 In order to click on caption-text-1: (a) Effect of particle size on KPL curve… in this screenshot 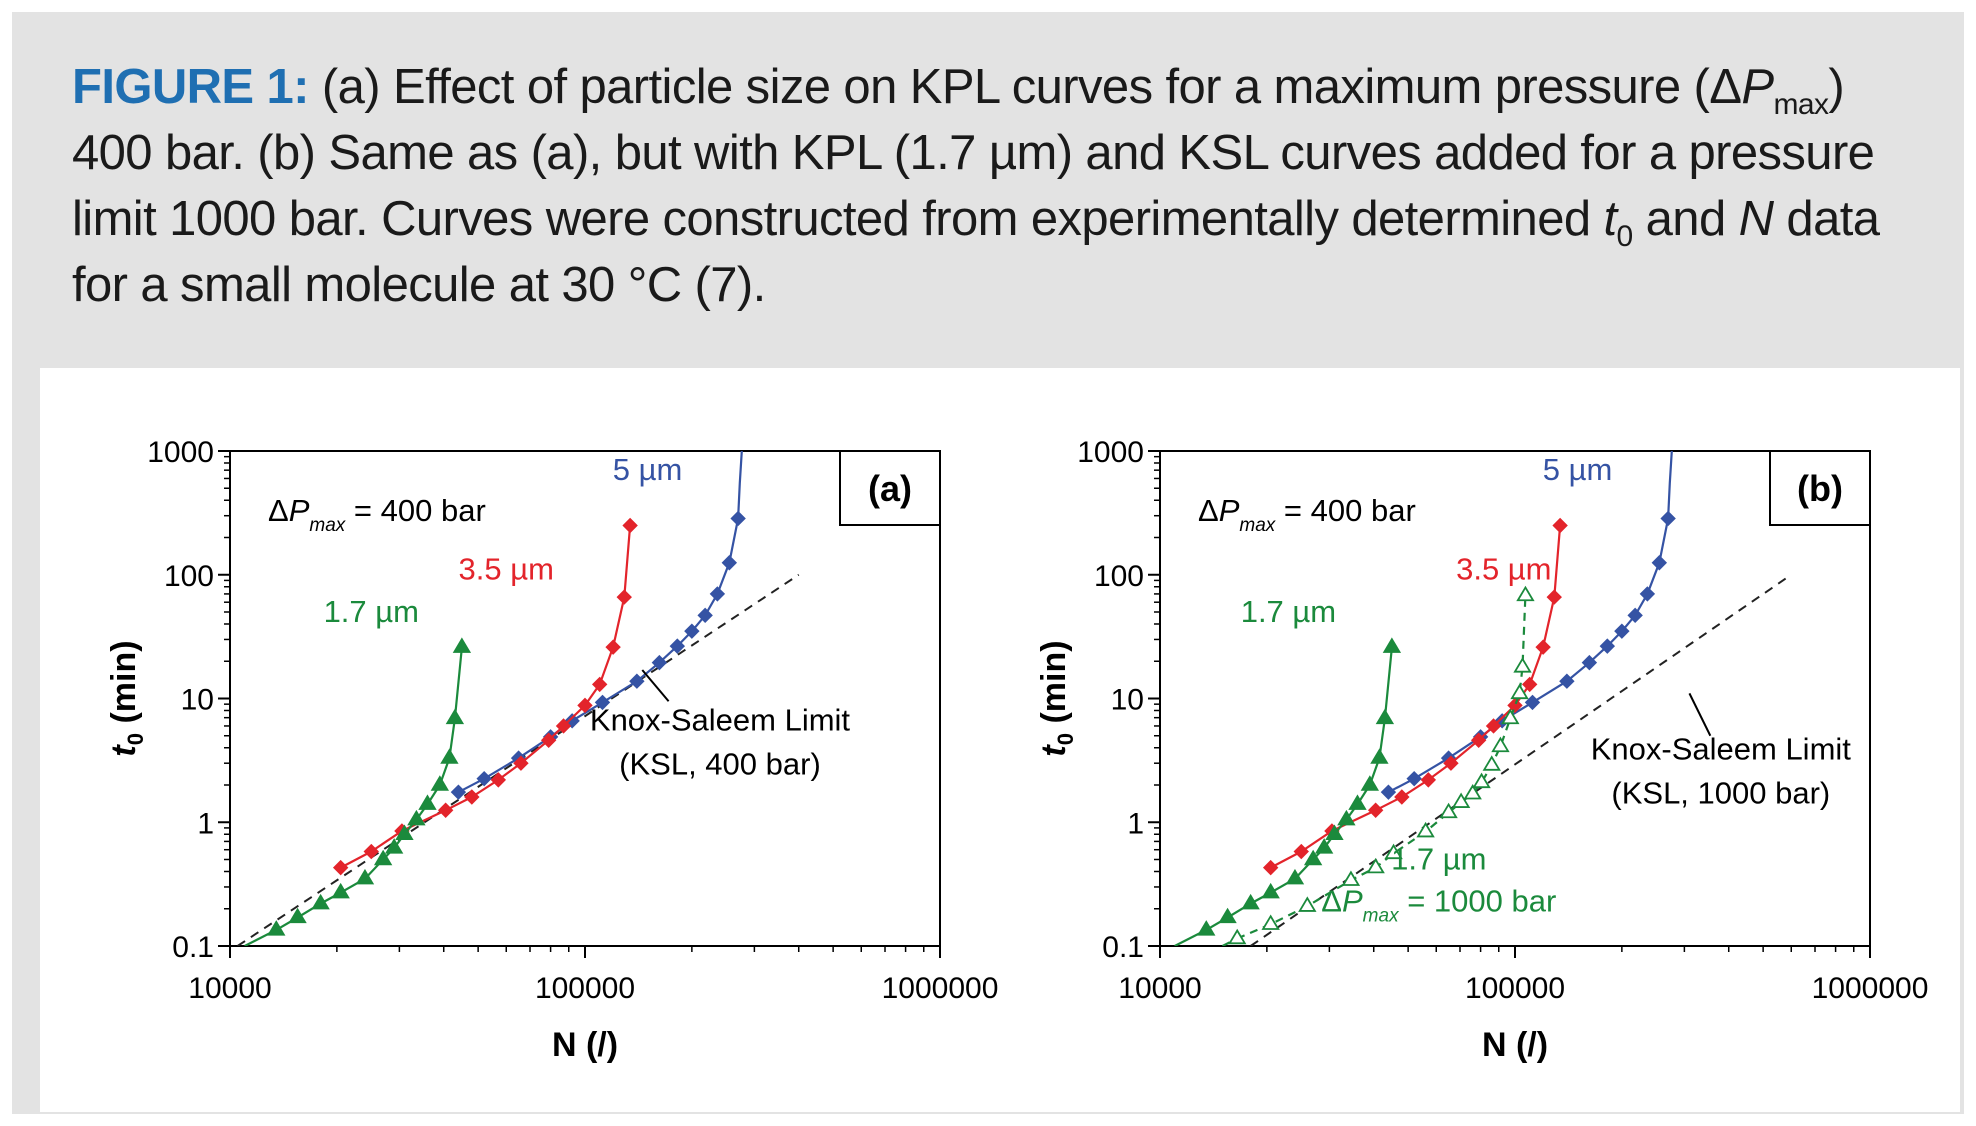, I will do `click(1025, 87)`.